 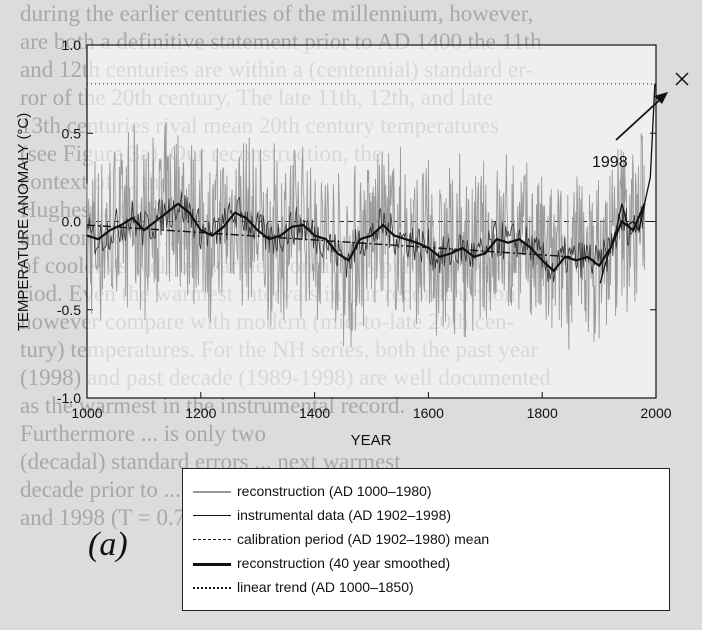 I want to click on x-tick-label: 1200, so click(x=200, y=413).